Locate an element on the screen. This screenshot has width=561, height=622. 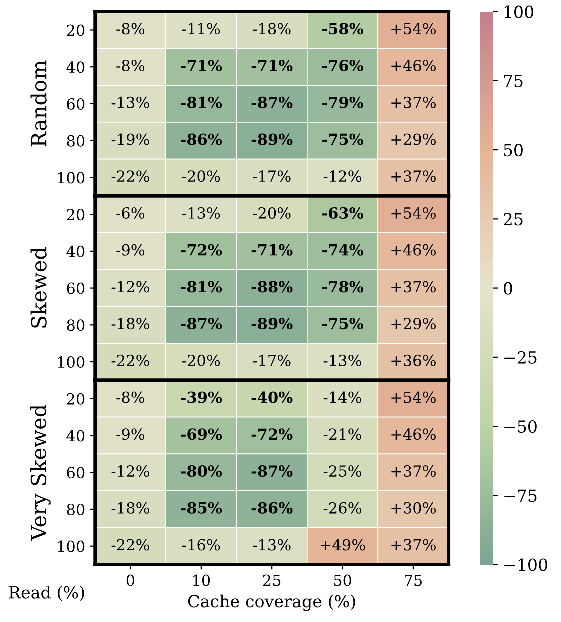
y-axis-title: Skewed is located at coordinates (38, 288).